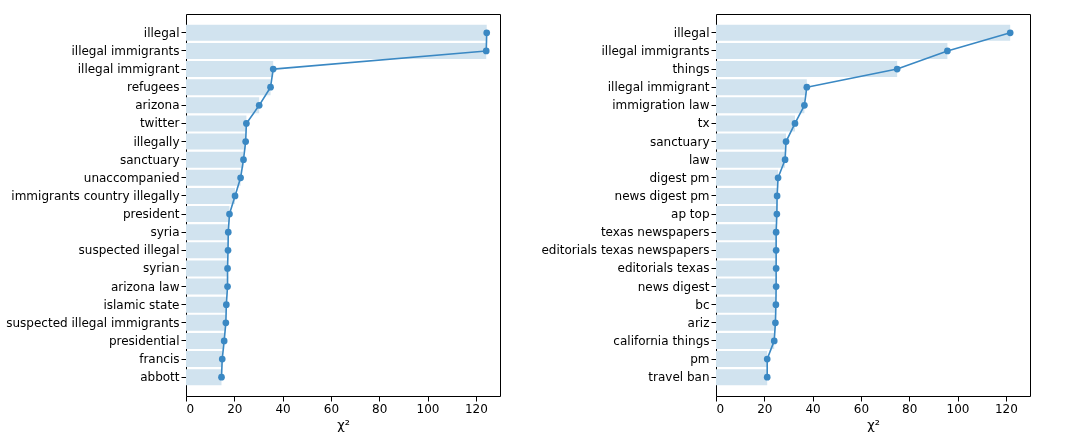 The height and width of the screenshot is (441, 1083). Describe the element at coordinates (144, 340) in the screenshot. I see `y-tick-label: presidential` at that location.